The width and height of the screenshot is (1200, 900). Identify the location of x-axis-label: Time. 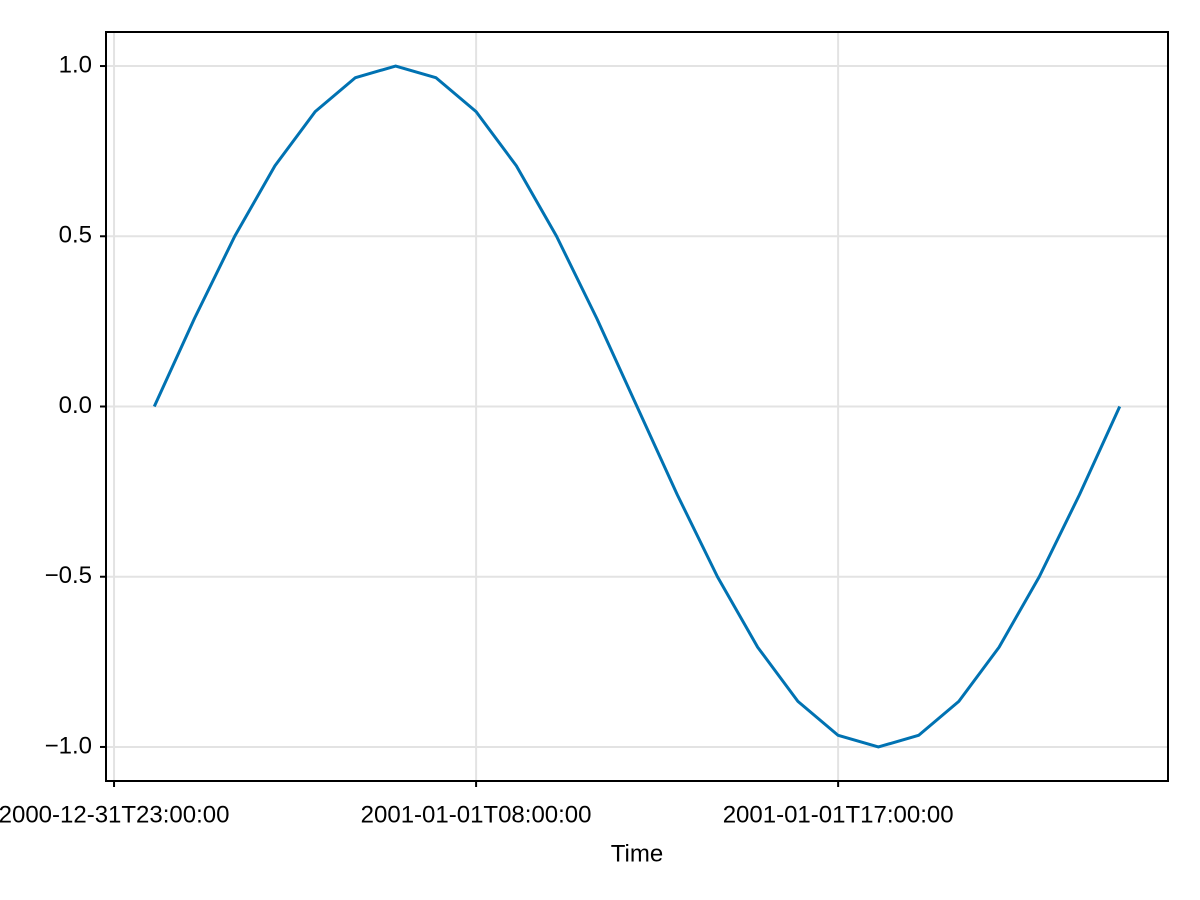
(637, 853).